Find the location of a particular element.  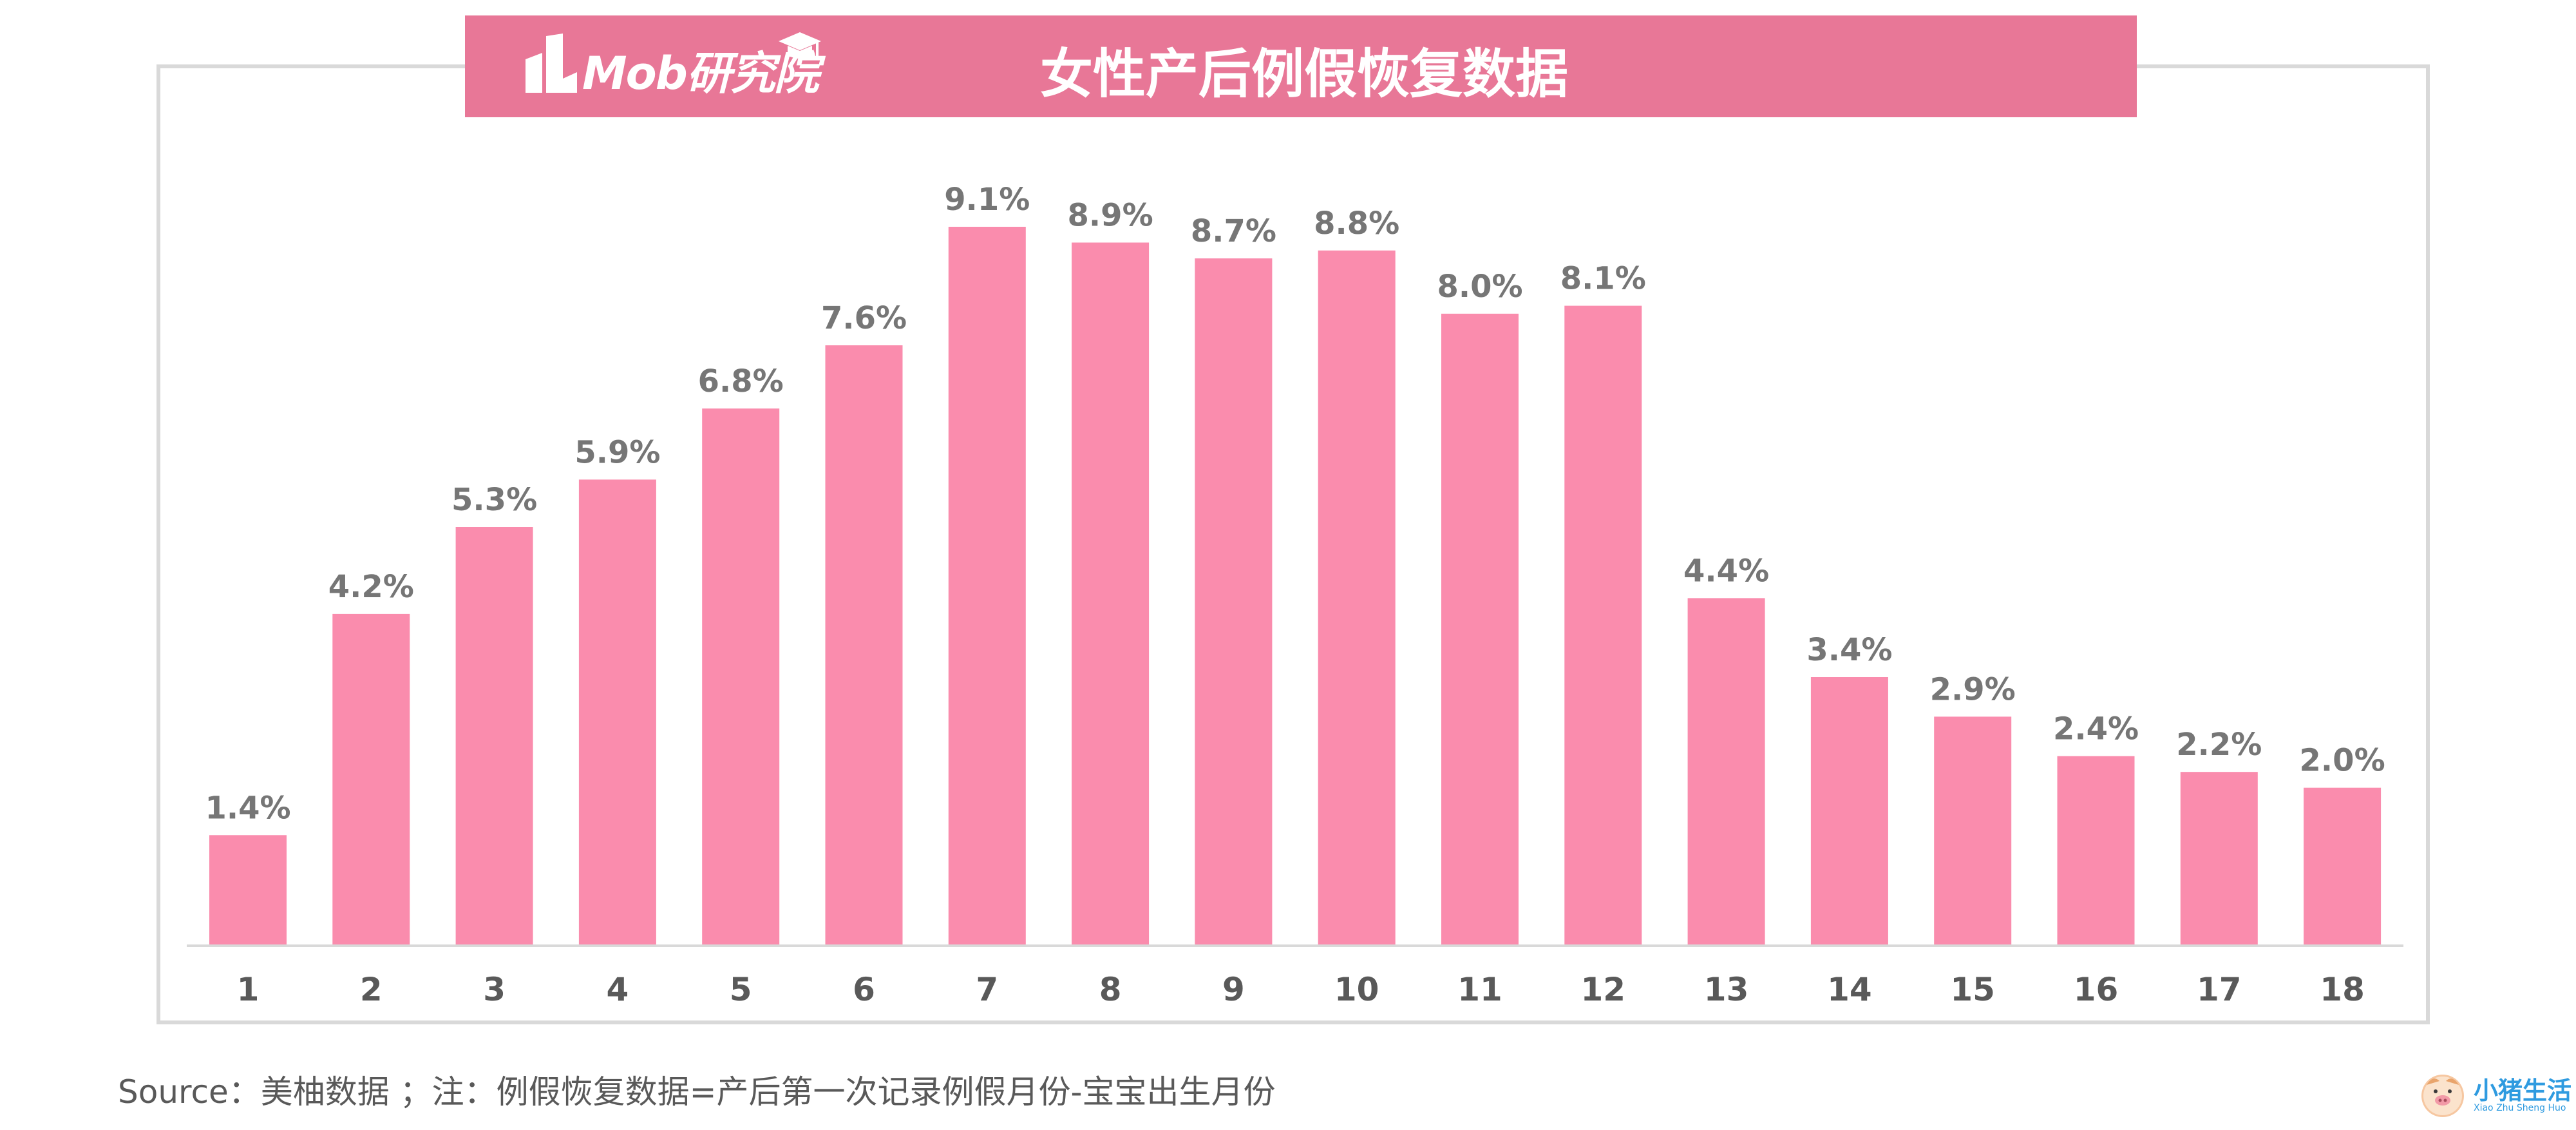

x-tick-label-12: 12 is located at coordinates (1603, 989).